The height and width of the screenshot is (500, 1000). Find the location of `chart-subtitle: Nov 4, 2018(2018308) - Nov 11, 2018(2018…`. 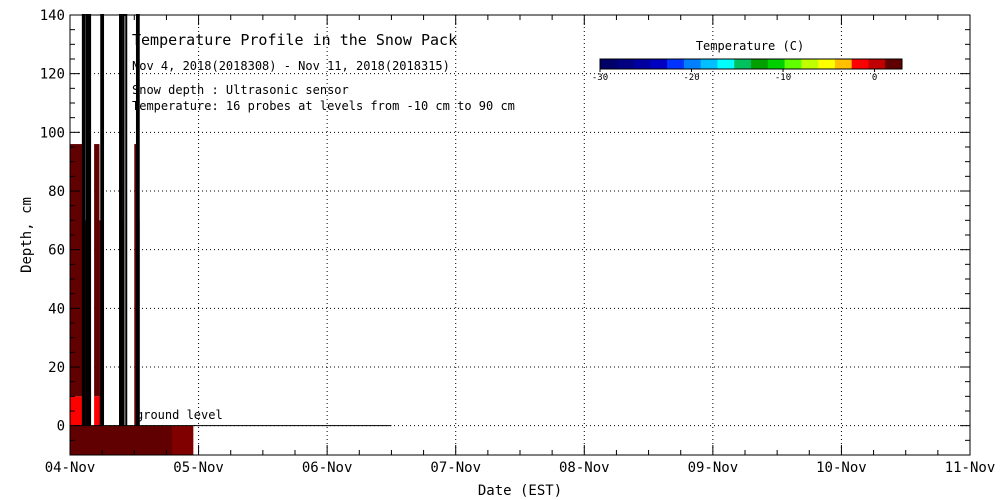

chart-subtitle: Nov 4, 2018(2018308) - Nov 11, 2018(2018… is located at coordinates (291, 66).